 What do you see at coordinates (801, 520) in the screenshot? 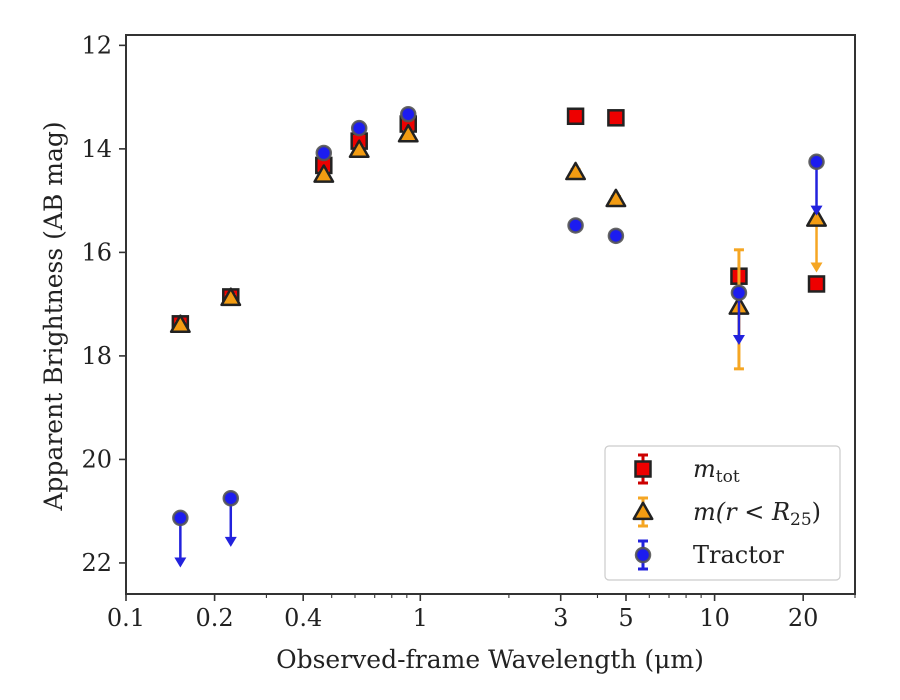
I see `legend-label-subscript: 25` at bounding box center [801, 520].